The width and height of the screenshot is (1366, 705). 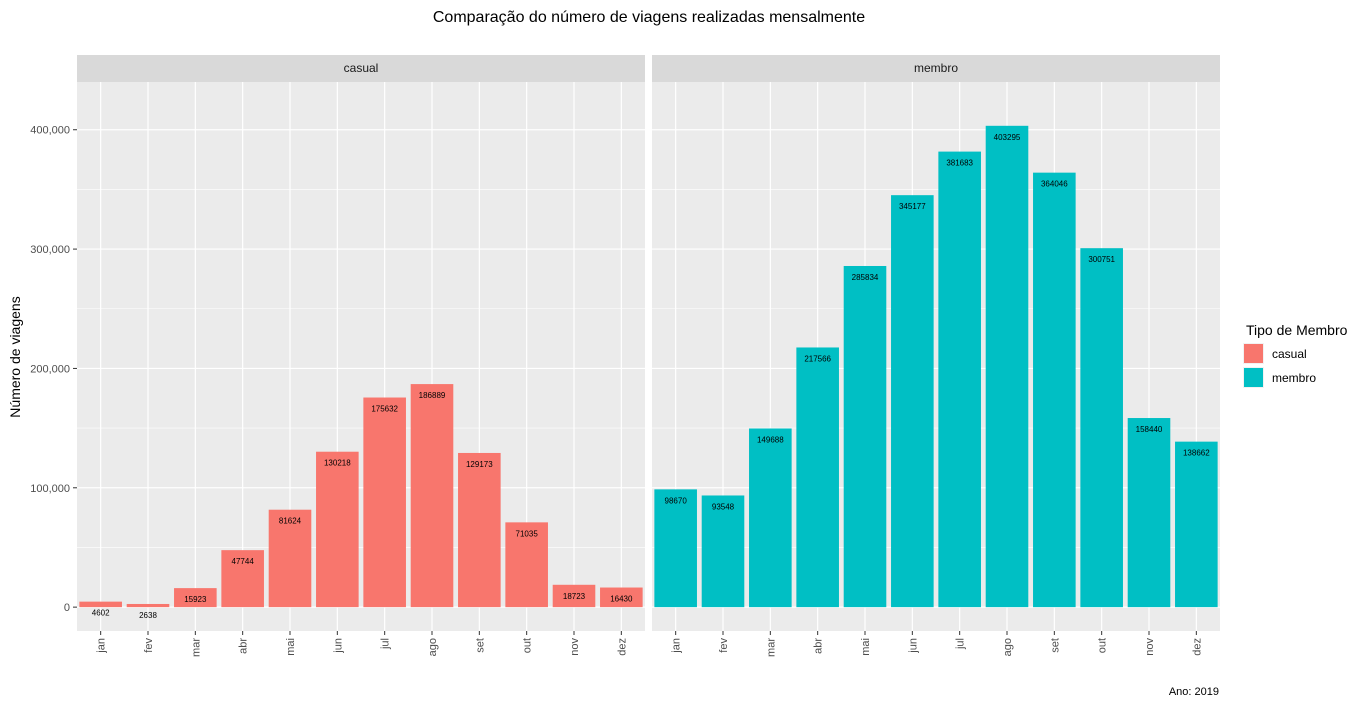 I want to click on bar-membro-dez, so click(x=1196, y=524).